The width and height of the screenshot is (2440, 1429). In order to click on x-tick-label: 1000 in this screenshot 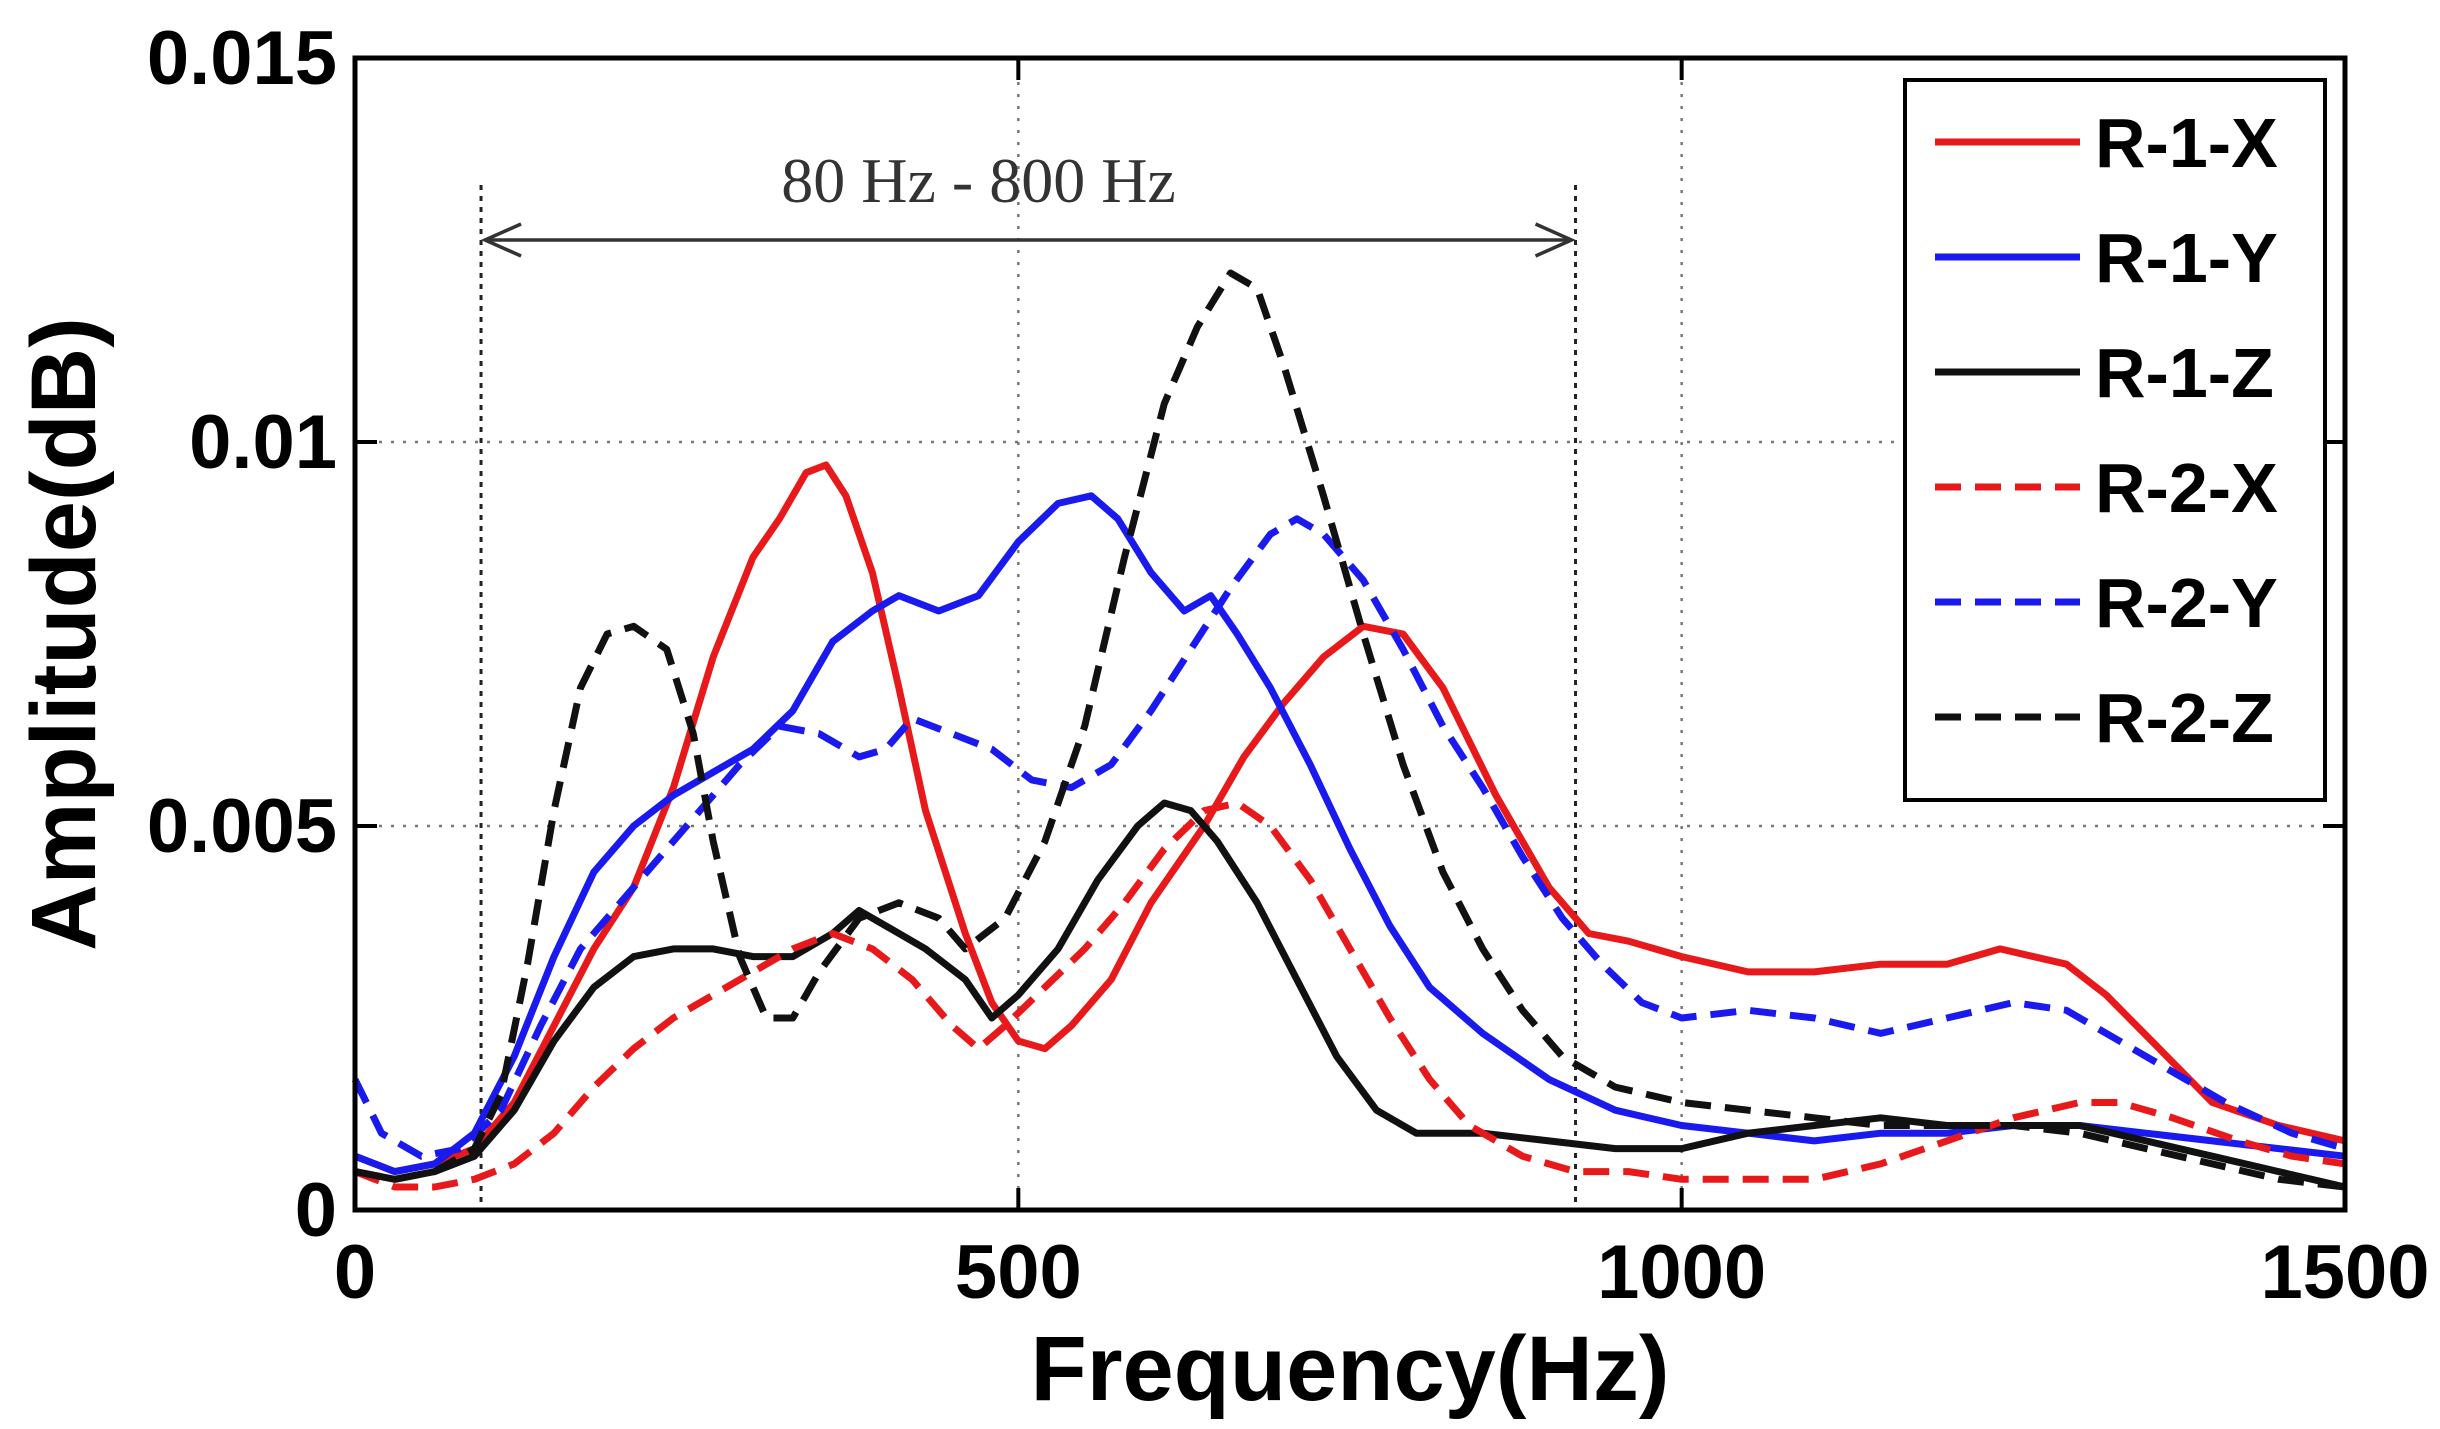, I will do `click(1681, 1272)`.